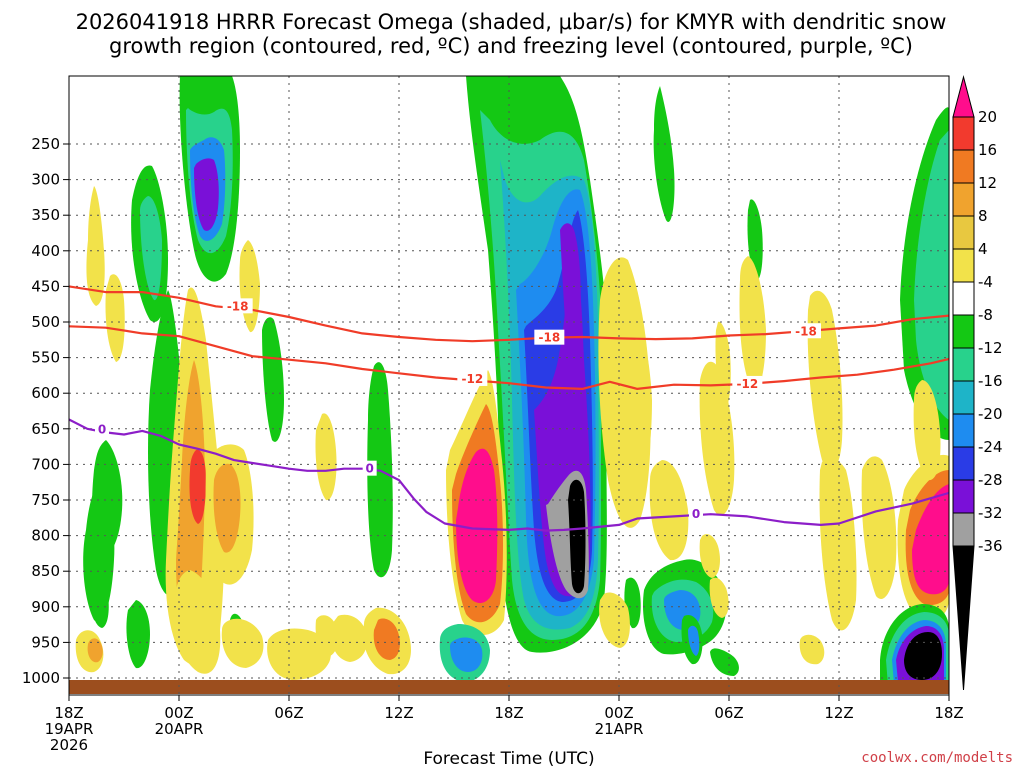  Describe the element at coordinates (709, 556) in the screenshot. I see `descent-yellow-04z-21-mid` at that location.